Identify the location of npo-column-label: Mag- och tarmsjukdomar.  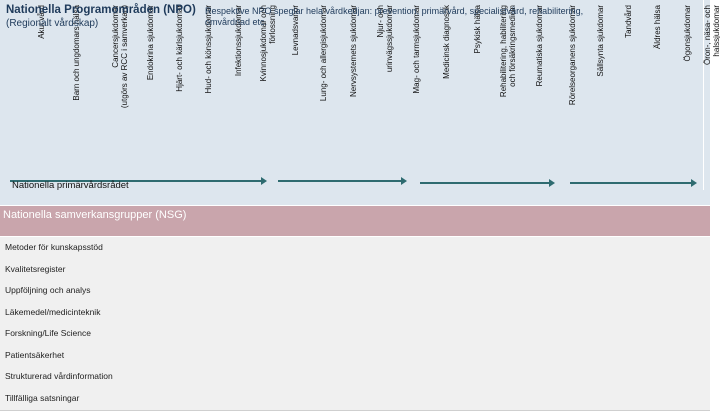
(416, 49).